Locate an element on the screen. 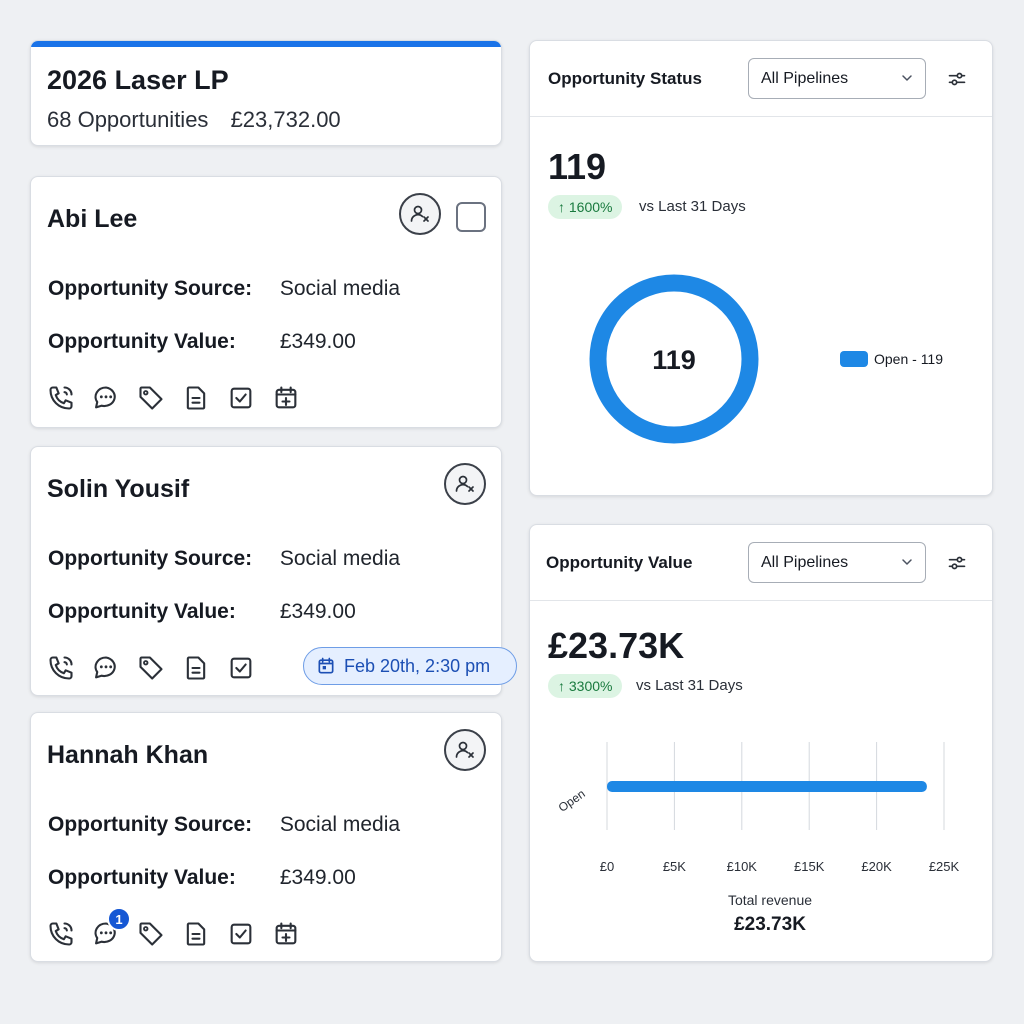 This screenshot has height=1024, width=1024. donut-center-label: 119 is located at coordinates (674, 360).